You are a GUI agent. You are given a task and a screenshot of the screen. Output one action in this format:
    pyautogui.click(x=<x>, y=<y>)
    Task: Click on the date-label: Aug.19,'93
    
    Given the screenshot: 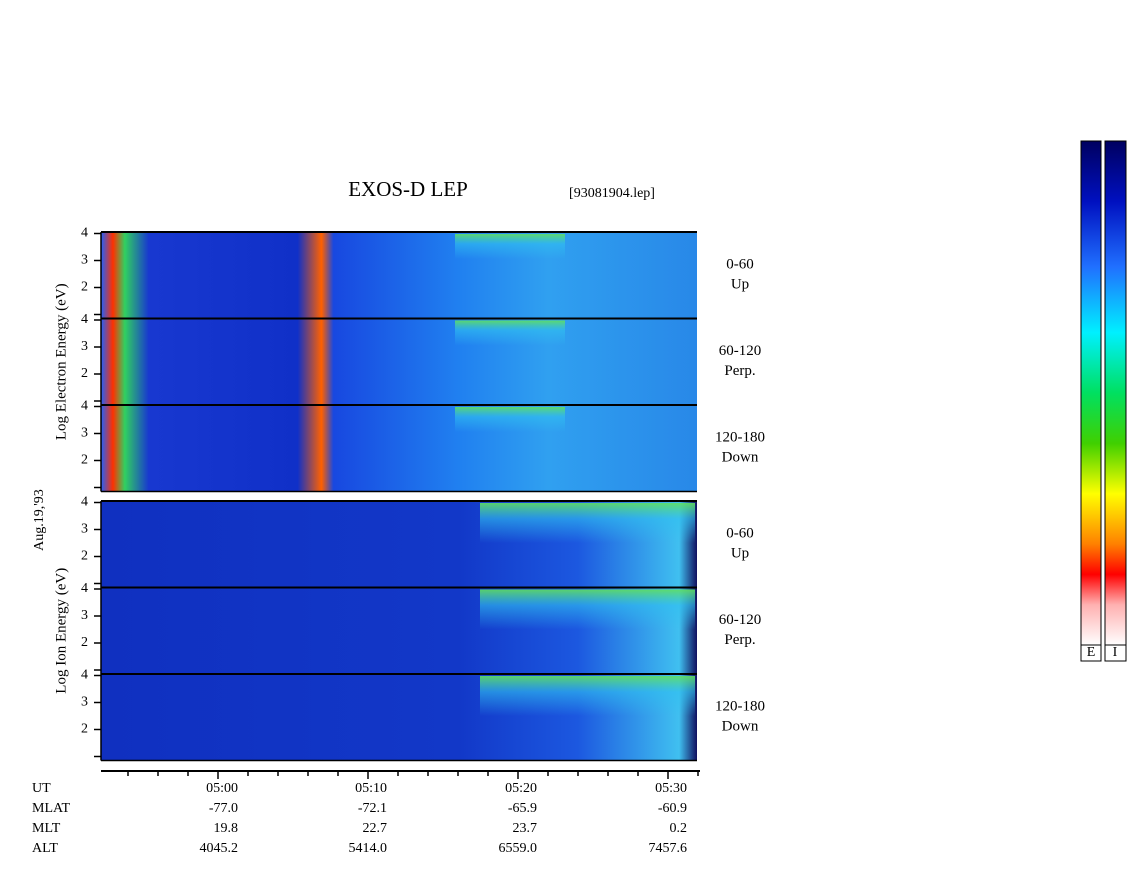 What is the action you would take?
    pyautogui.click(x=39, y=520)
    